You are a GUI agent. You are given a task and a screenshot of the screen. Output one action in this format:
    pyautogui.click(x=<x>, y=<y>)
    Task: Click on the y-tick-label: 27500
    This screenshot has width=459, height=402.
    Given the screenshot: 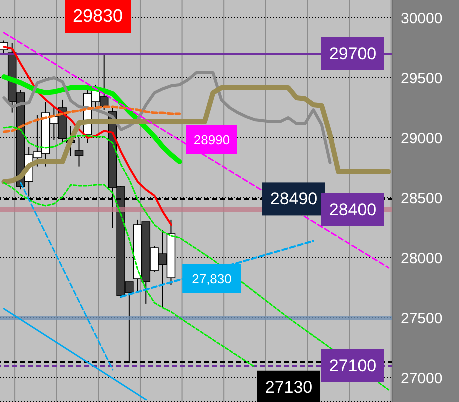 What is the action you would take?
    pyautogui.click(x=422, y=319)
    